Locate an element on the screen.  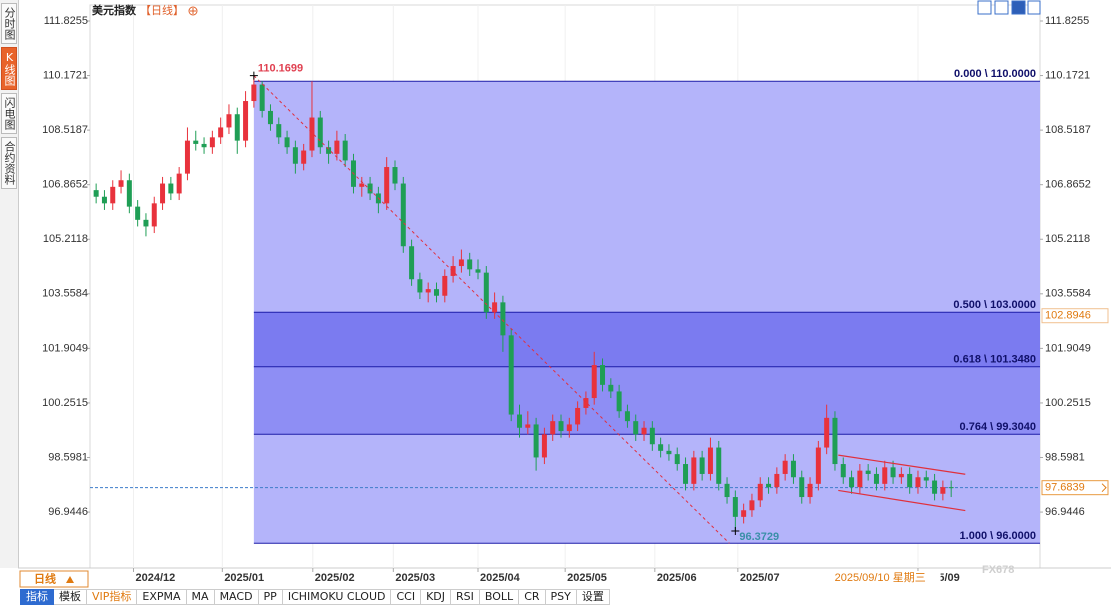
y-tick-label: 101.9049 is located at coordinates (1068, 348).